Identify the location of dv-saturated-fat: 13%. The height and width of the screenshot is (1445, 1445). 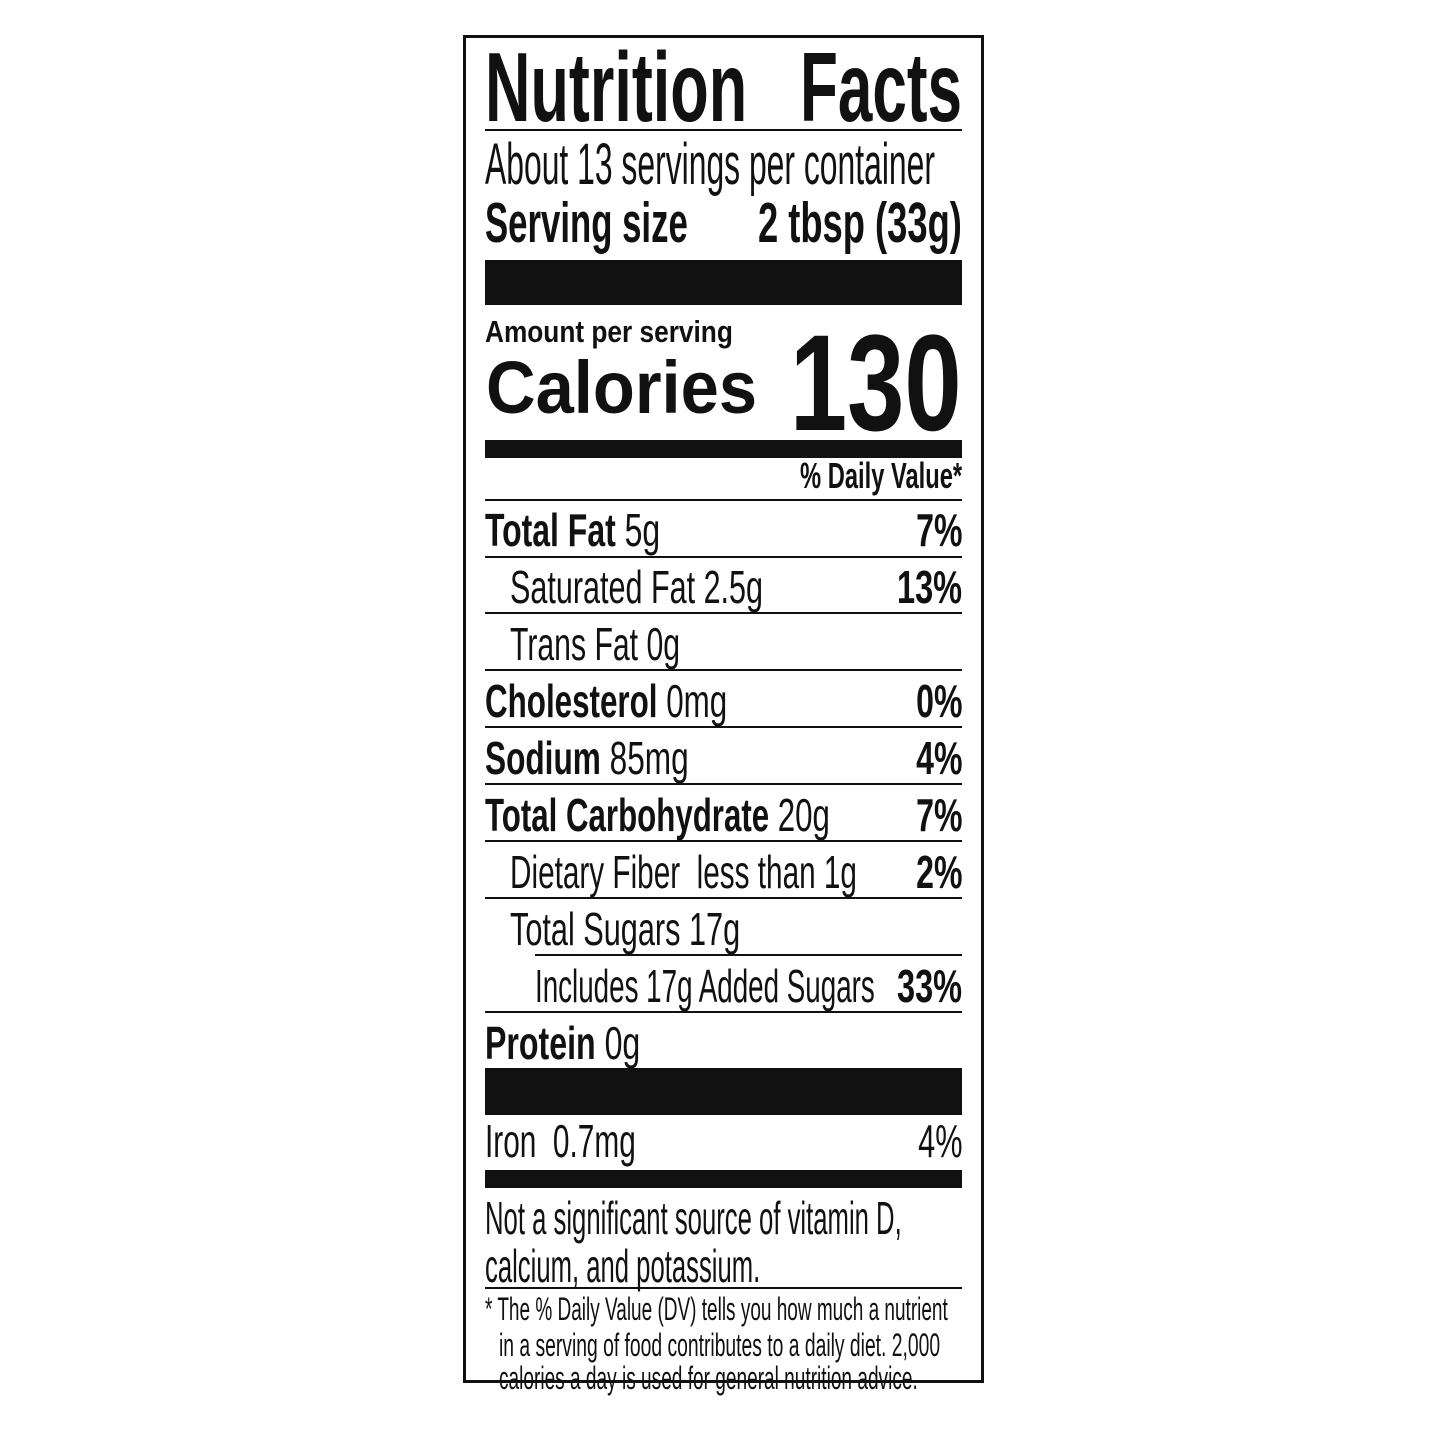
(929, 587).